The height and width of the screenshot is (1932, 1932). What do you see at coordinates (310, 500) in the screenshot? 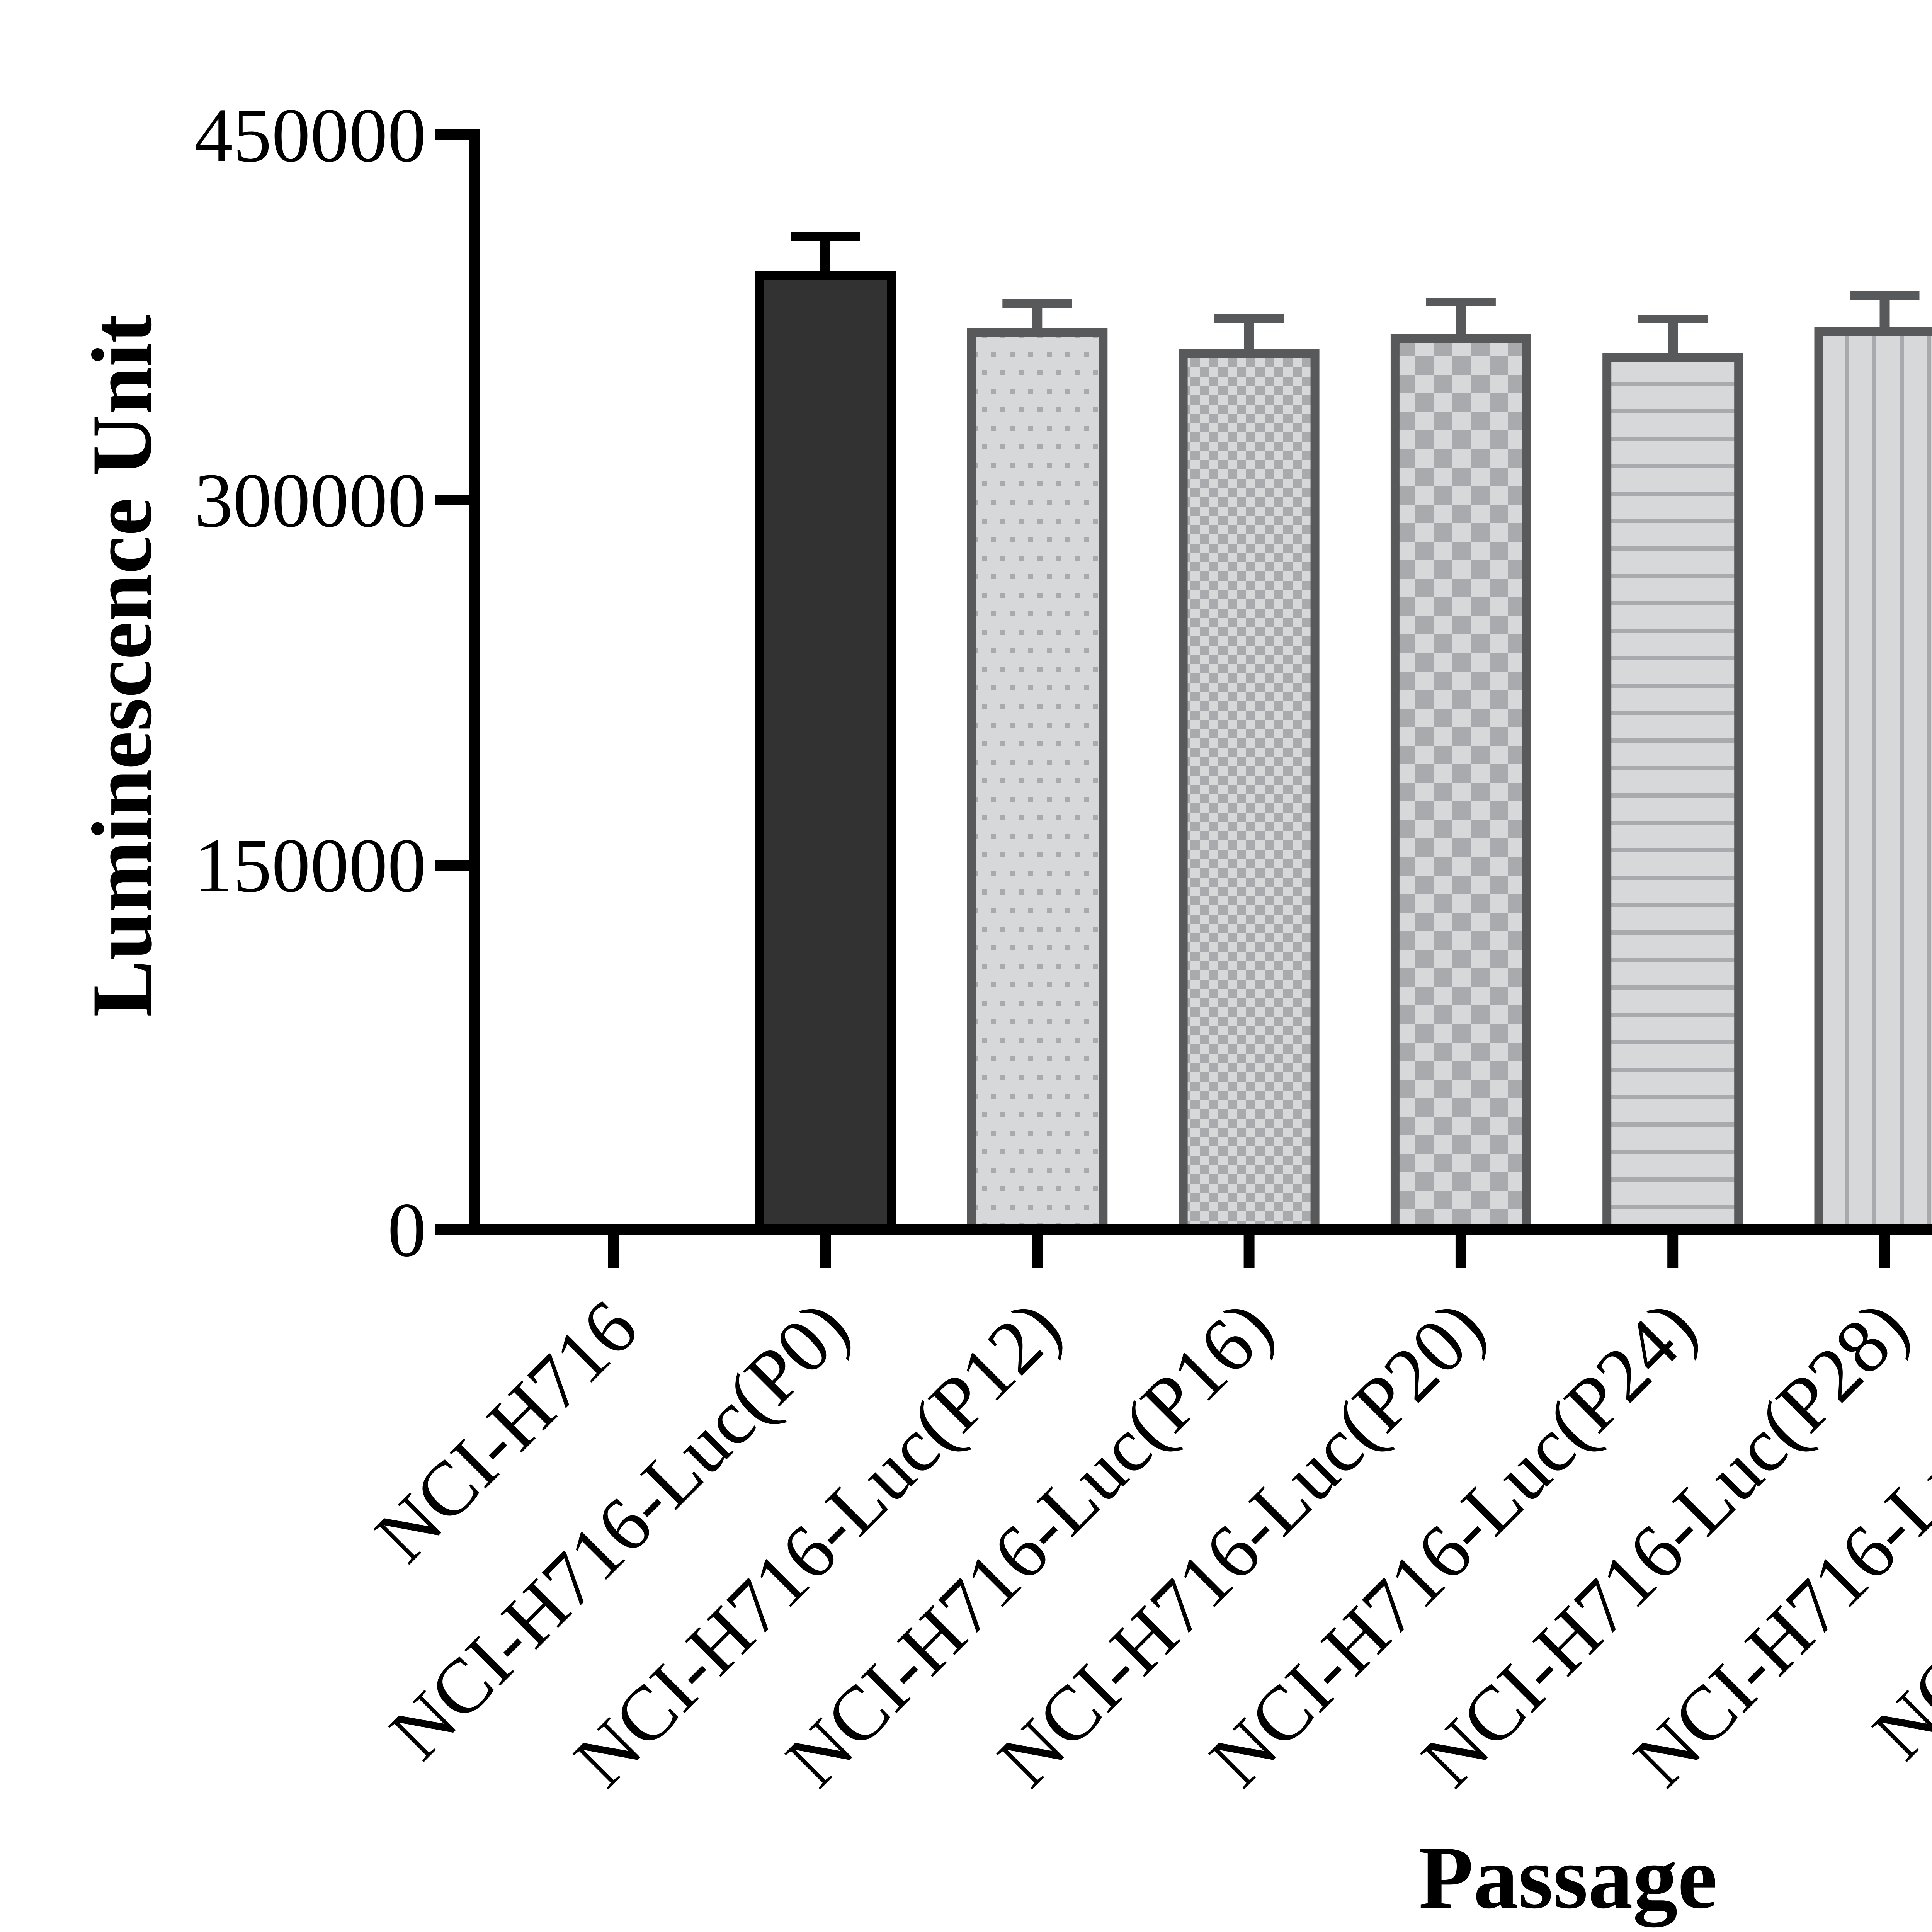
I see `svg-text: 300000` at bounding box center [310, 500].